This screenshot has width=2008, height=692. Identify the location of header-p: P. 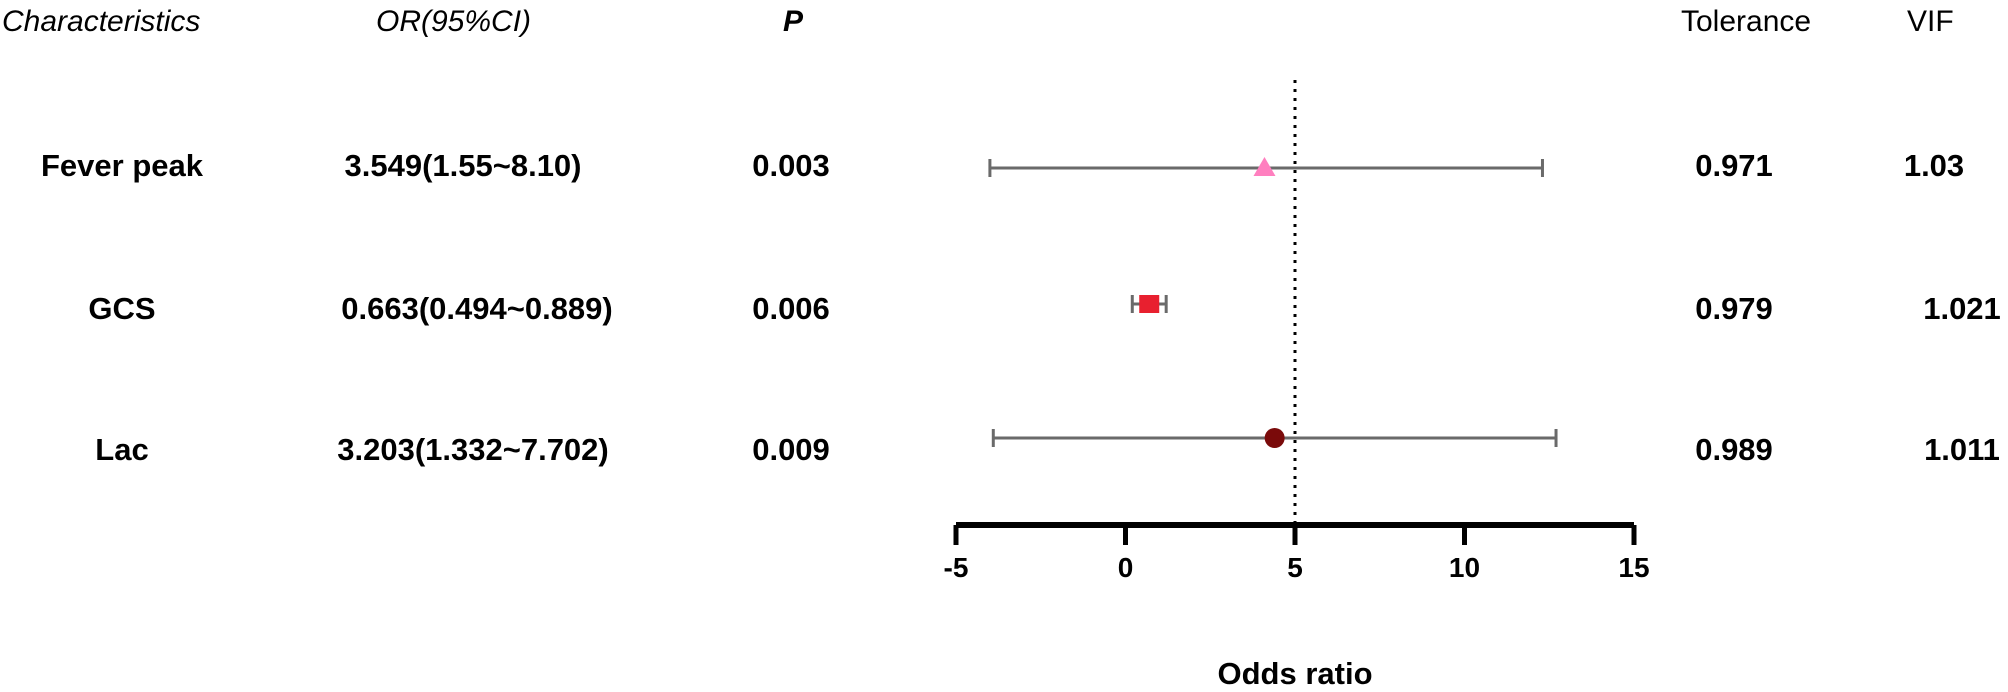
(793, 21).